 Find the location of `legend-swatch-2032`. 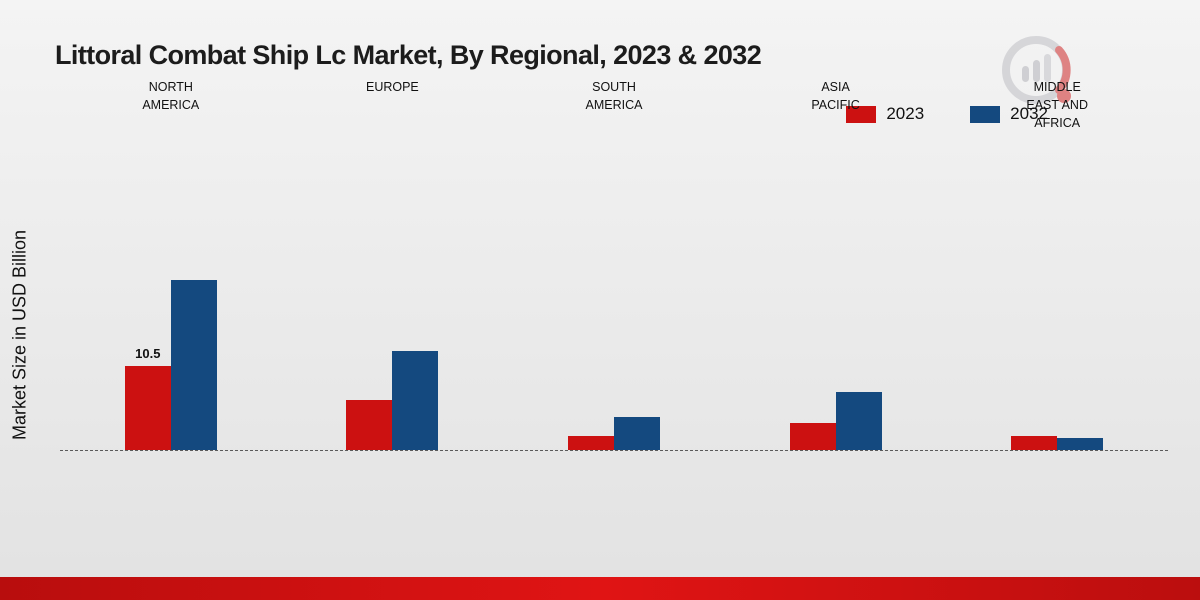

legend-swatch-2032 is located at coordinates (985, 114).